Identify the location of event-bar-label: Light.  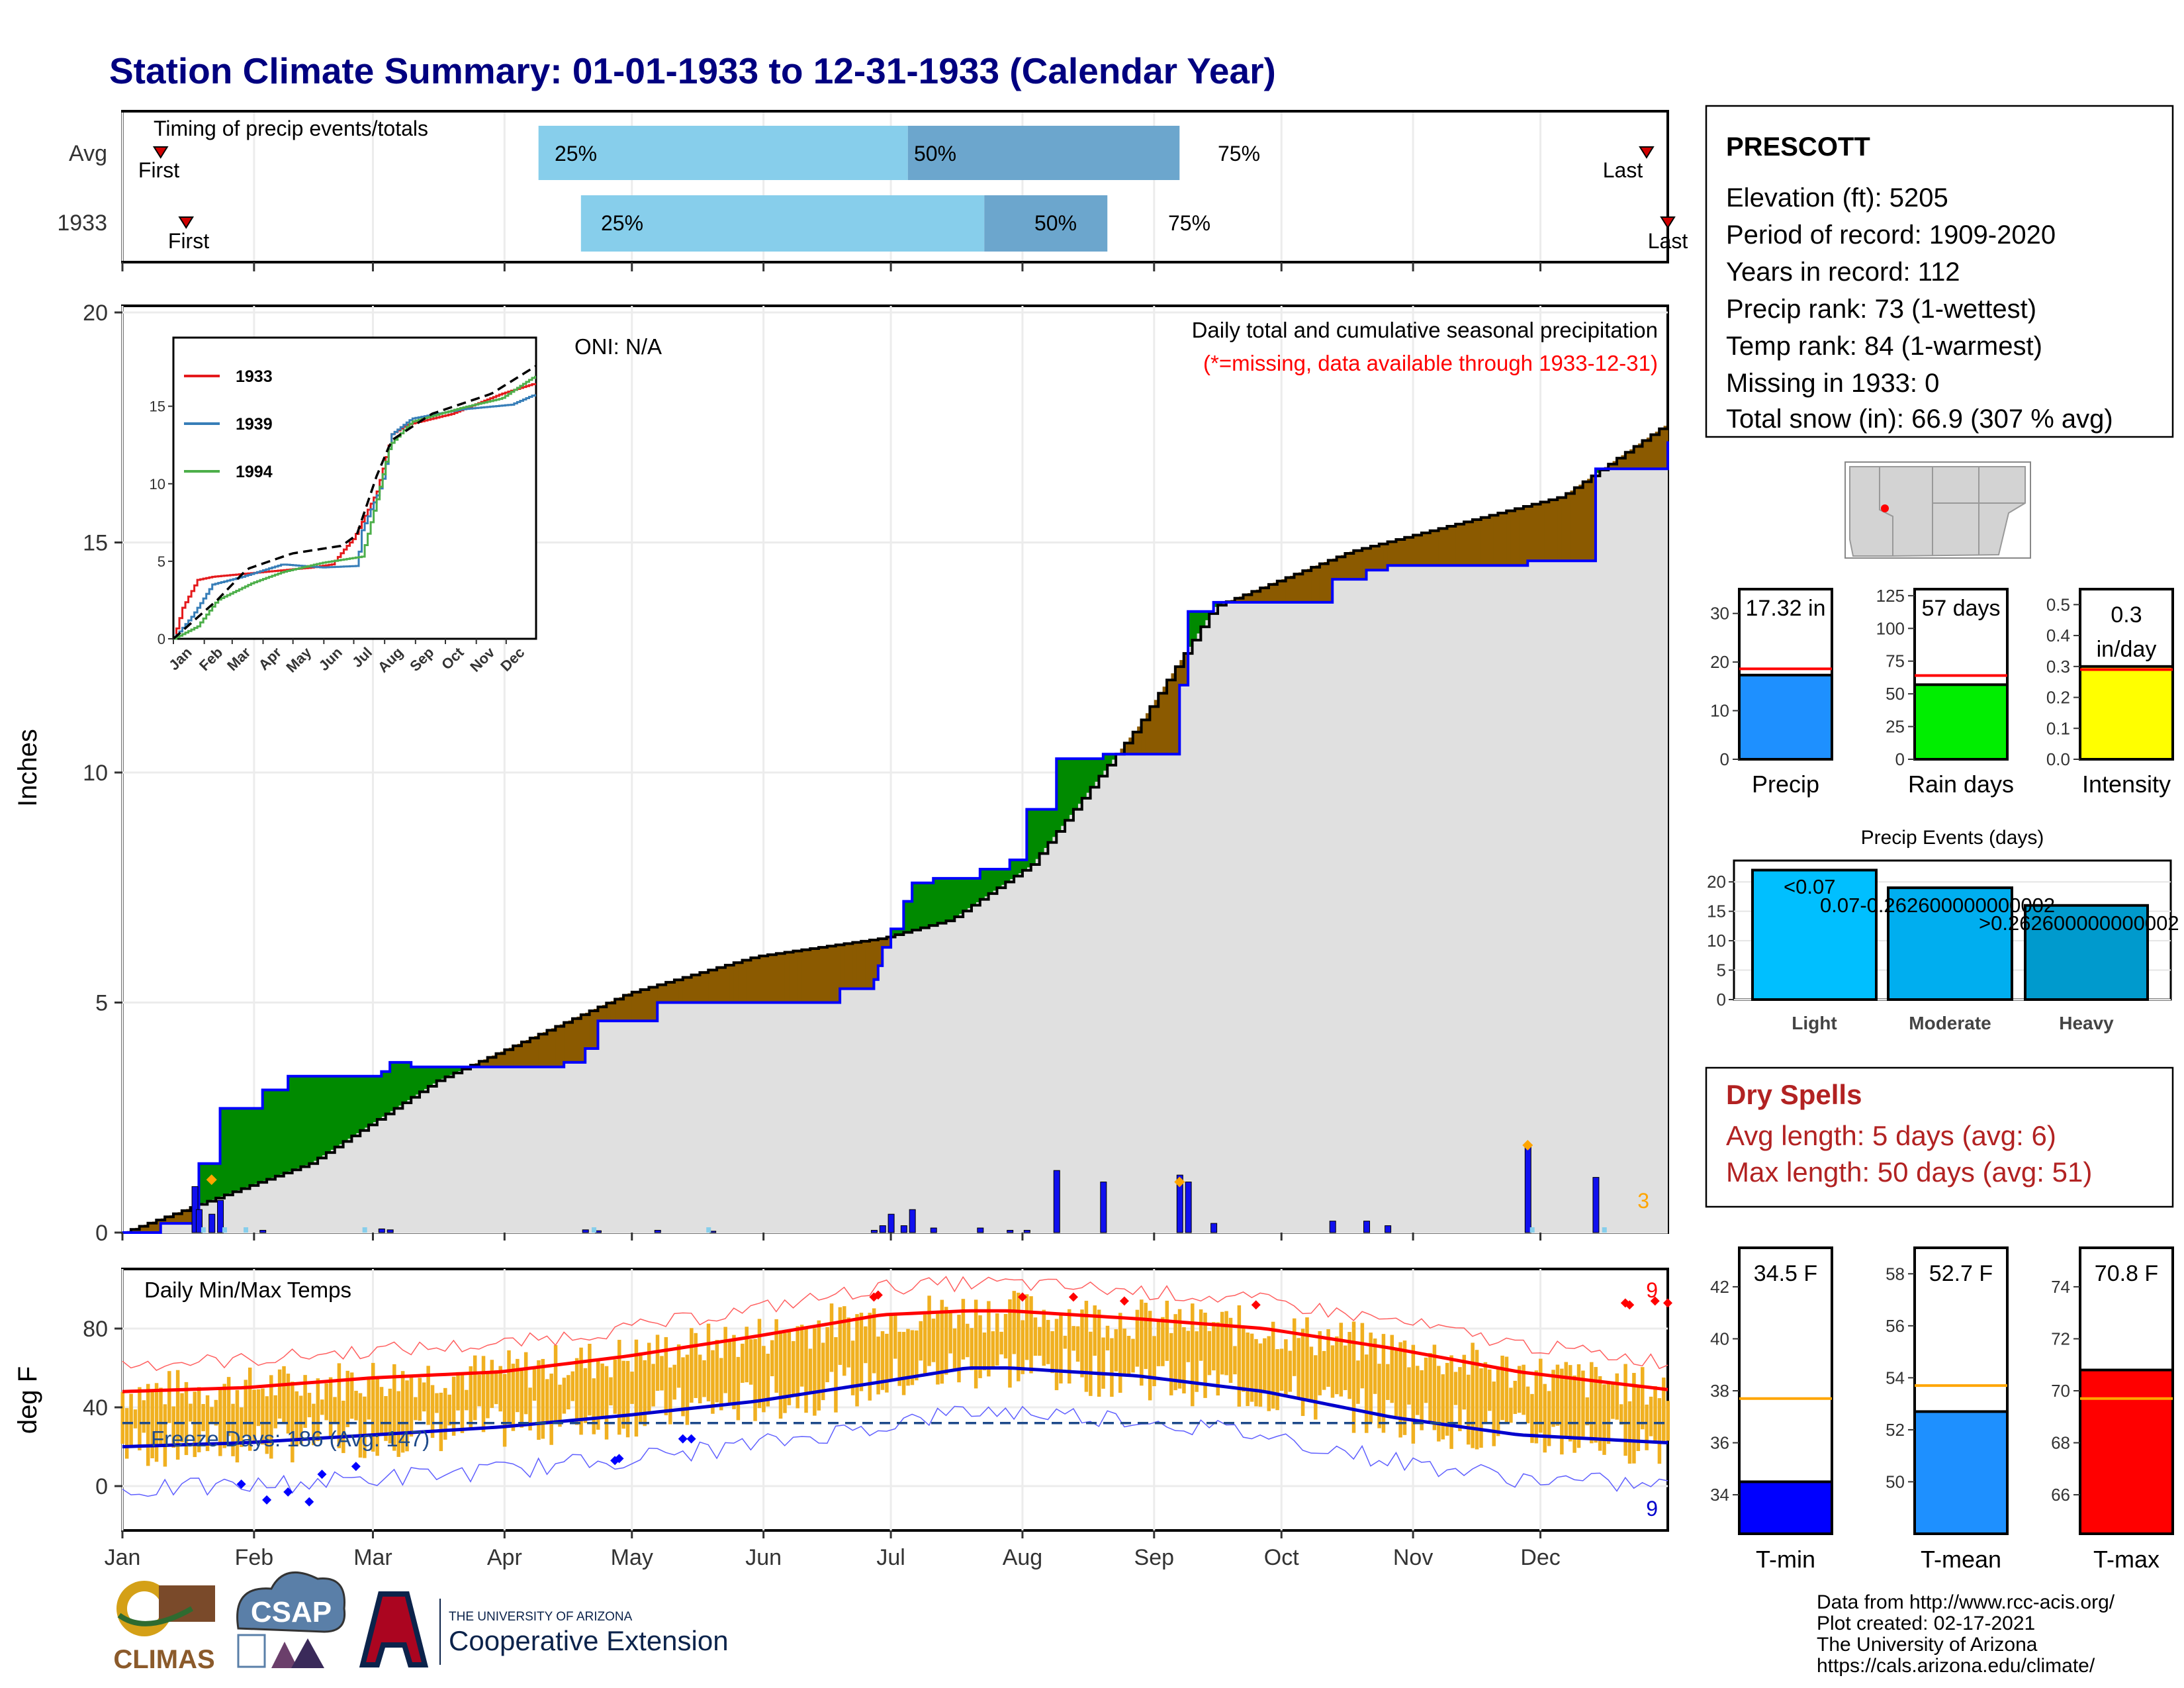
(1814, 1023).